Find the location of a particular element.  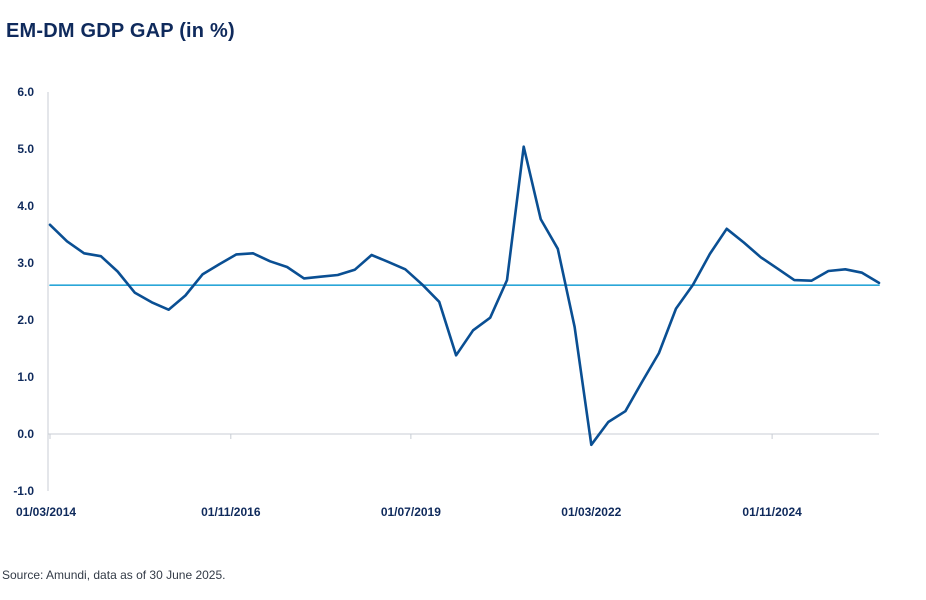

x-tick-label: 01/11/2016 is located at coordinates (231, 512).